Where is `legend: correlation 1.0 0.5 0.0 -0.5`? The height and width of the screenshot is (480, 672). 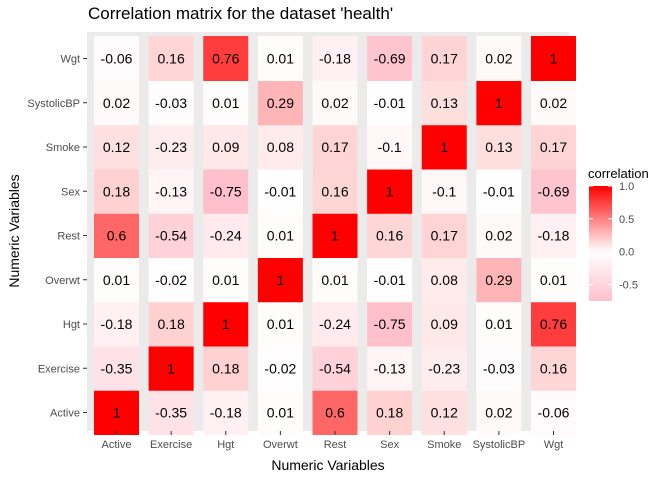
legend: correlation 1.0 0.5 0.0 -0.5 is located at coordinates (618, 233).